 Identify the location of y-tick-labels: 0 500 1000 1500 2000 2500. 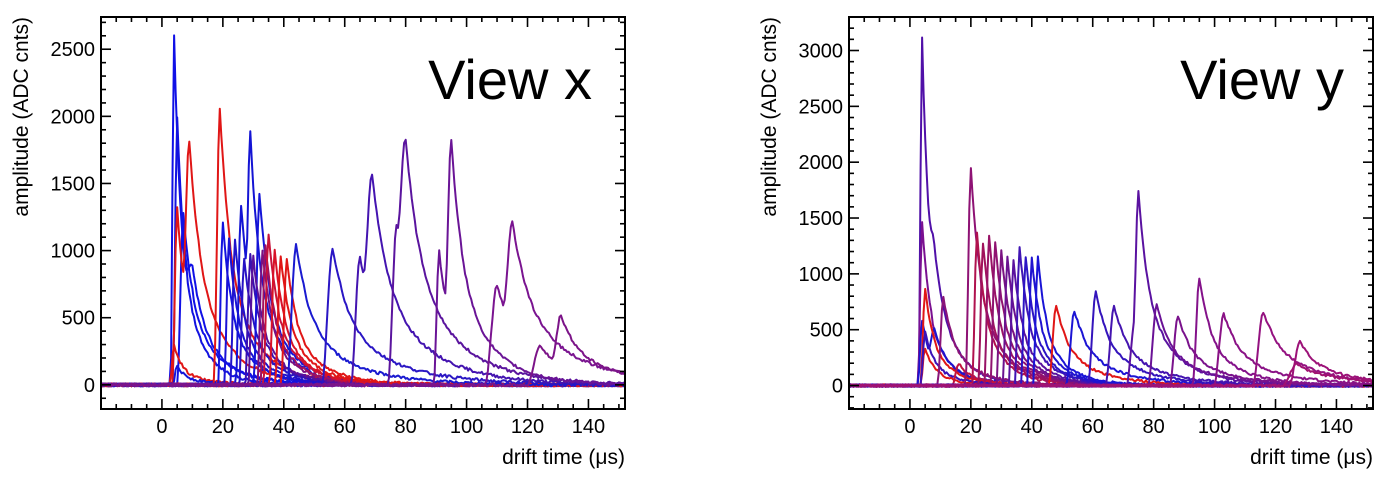
(73, 218).